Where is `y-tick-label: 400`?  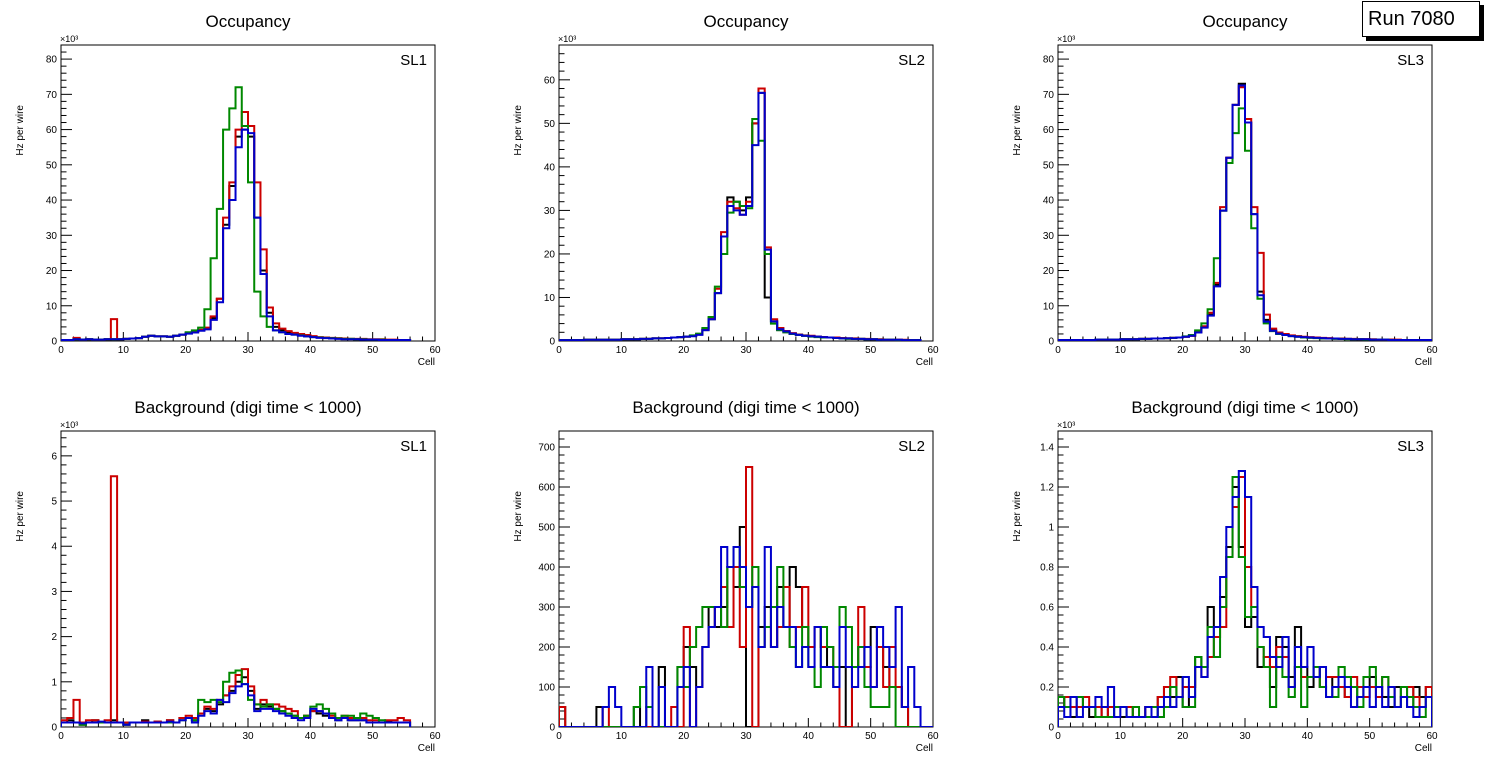
y-tick-label: 400 is located at coordinates (546, 568).